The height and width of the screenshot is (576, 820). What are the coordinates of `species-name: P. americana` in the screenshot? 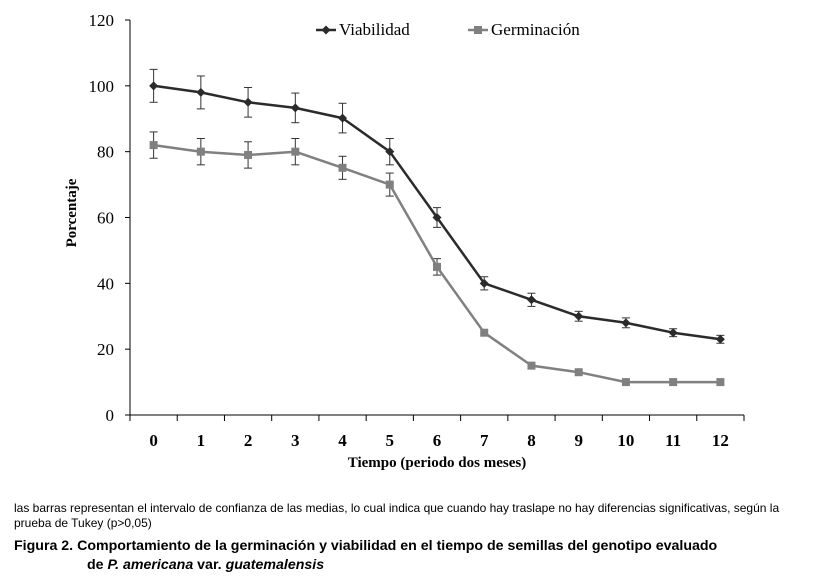 It's located at (150, 565).